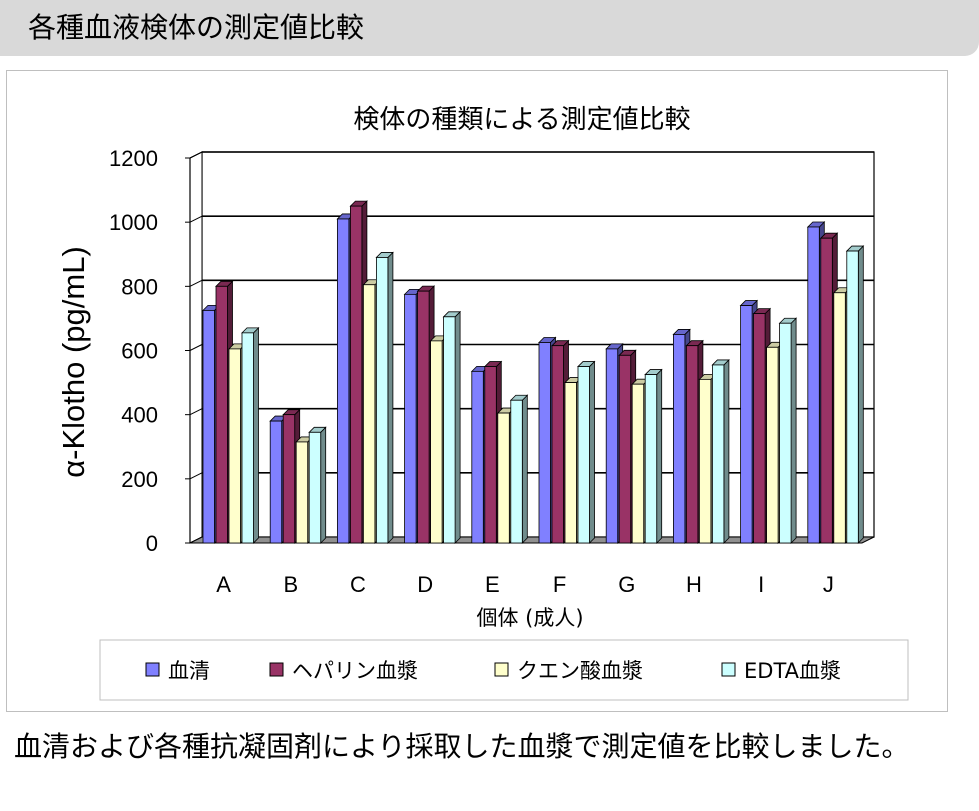  What do you see at coordinates (139, 351) in the screenshot?
I see `y-tick-label: 600` at bounding box center [139, 351].